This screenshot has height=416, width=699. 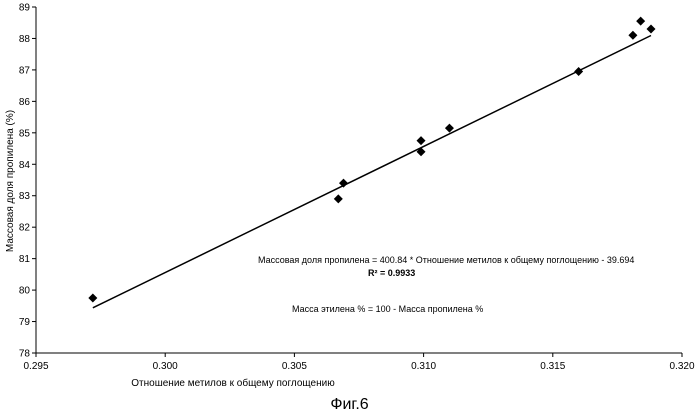 I want to click on x-tick-label: 0.315, so click(x=552, y=366).